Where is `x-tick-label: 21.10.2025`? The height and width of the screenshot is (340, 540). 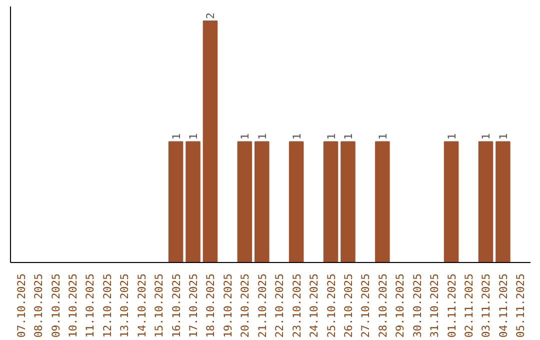 x-tick-label: 21.10.2025 is located at coordinates (262, 306).